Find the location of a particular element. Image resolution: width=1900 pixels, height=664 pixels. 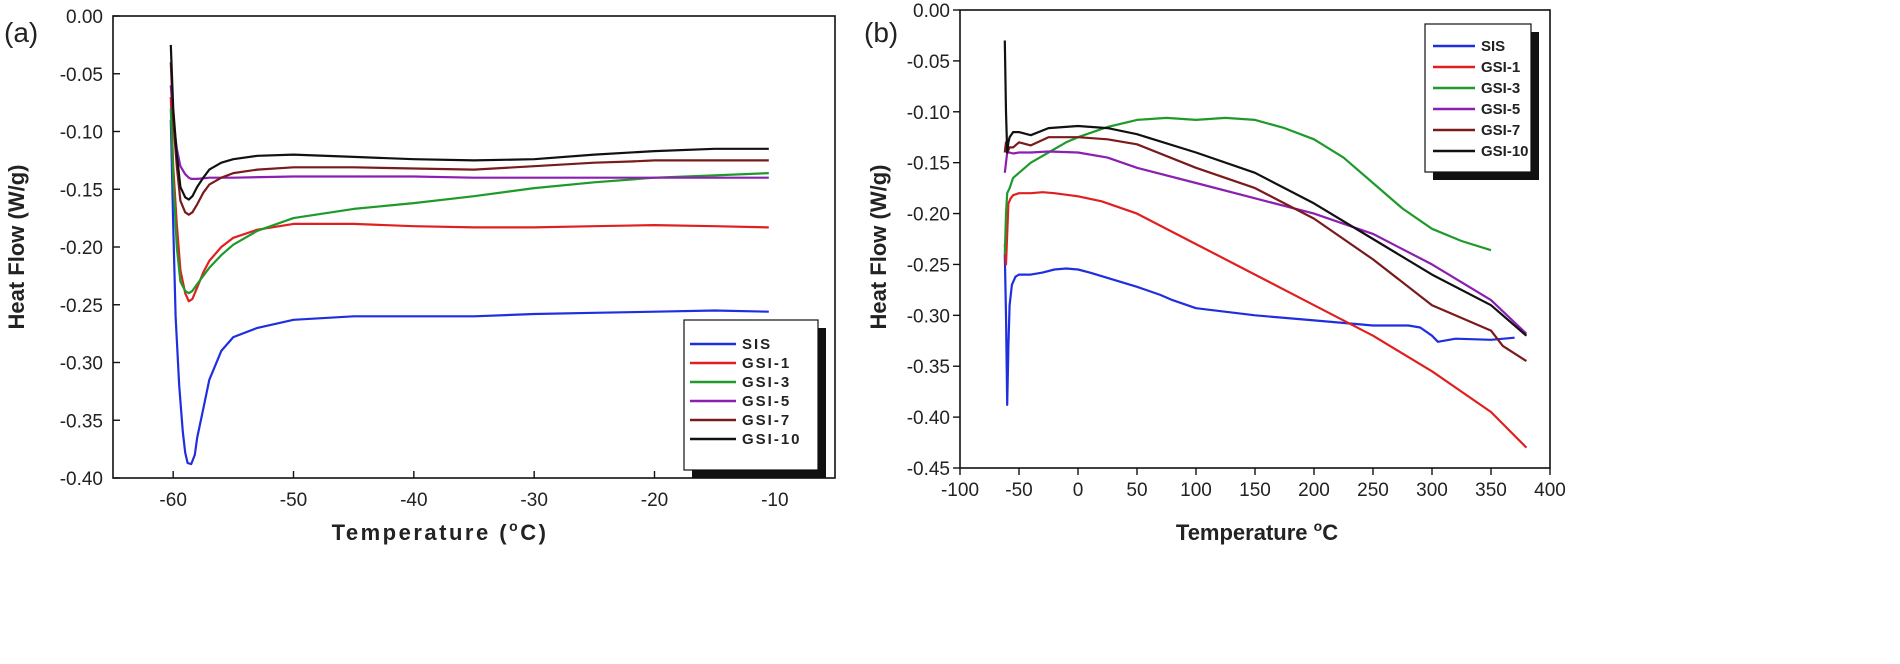

panel-b-y-label: Heat Flow (W/g) is located at coordinates (878, 247).